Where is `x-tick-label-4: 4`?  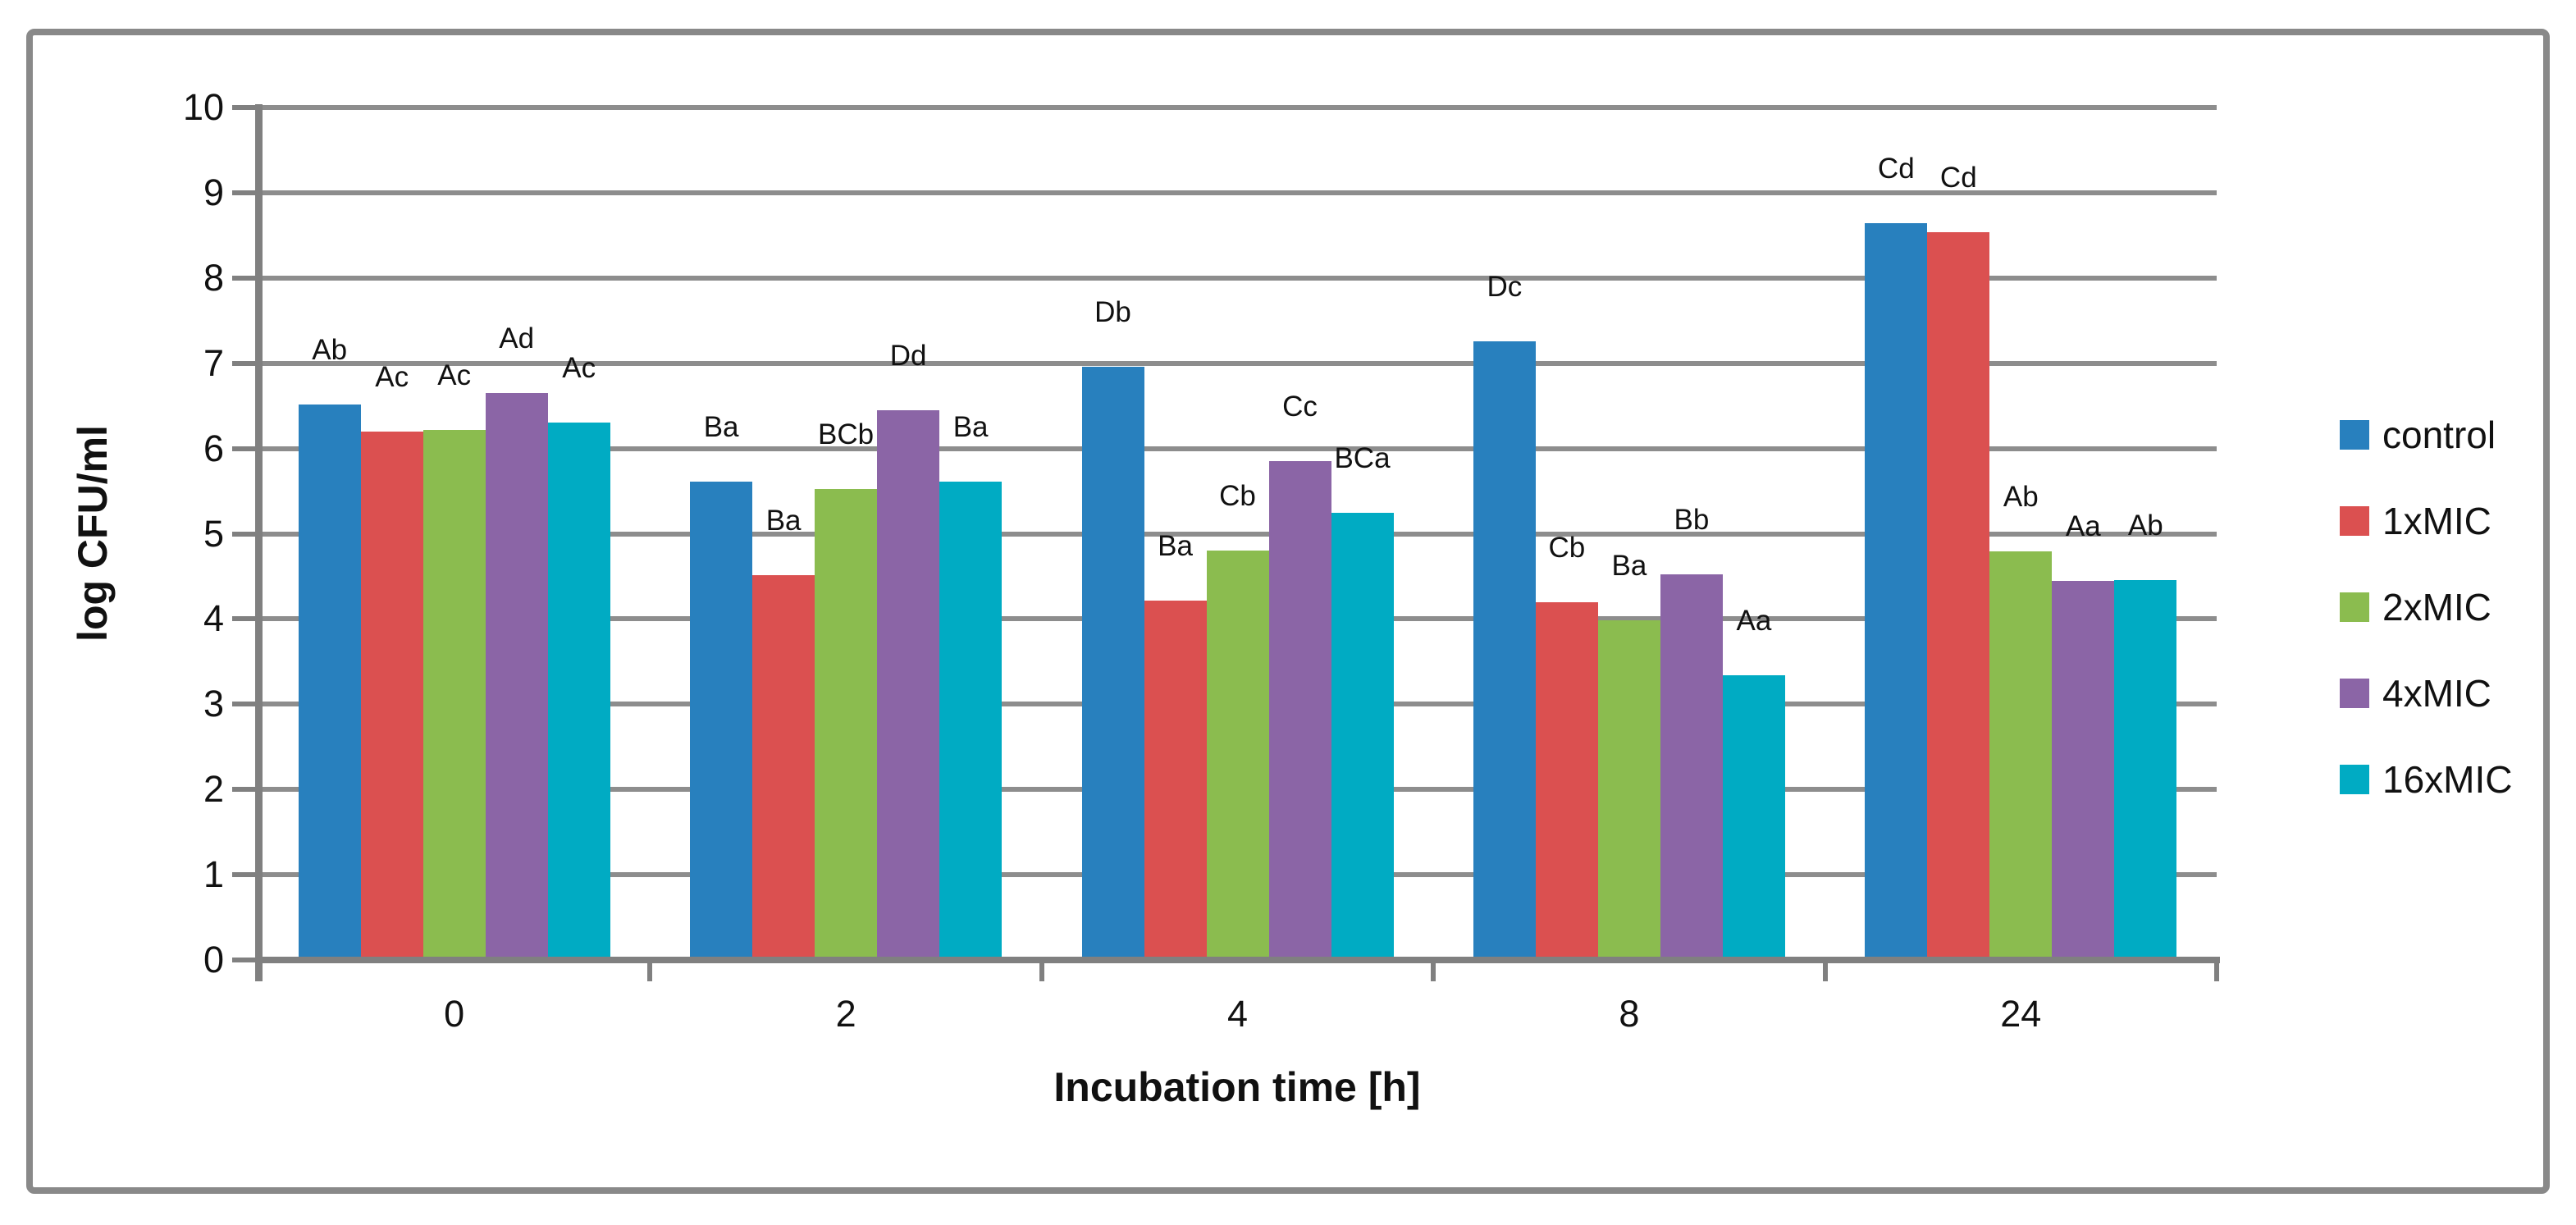 x-tick-label-4: 4 is located at coordinates (1237, 1014).